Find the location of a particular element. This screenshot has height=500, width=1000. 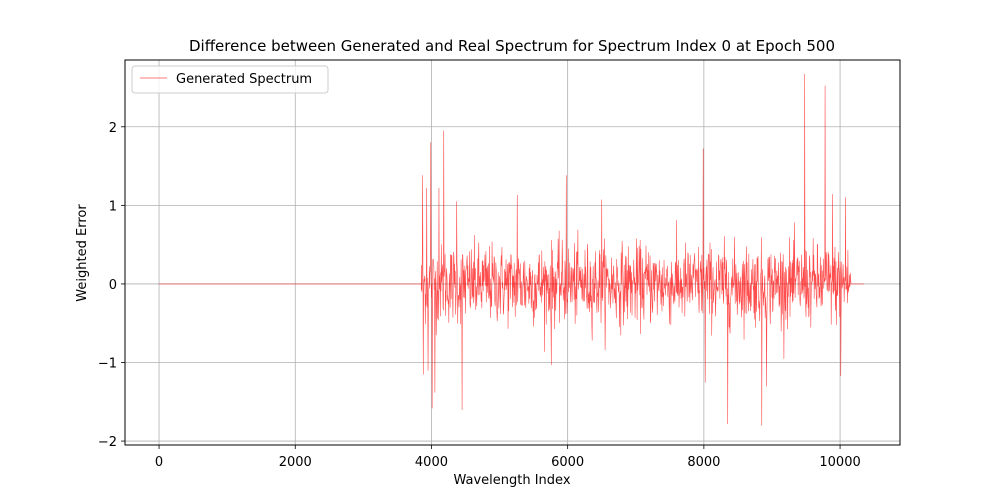

legend: Generated Spectrum is located at coordinates (230, 79).